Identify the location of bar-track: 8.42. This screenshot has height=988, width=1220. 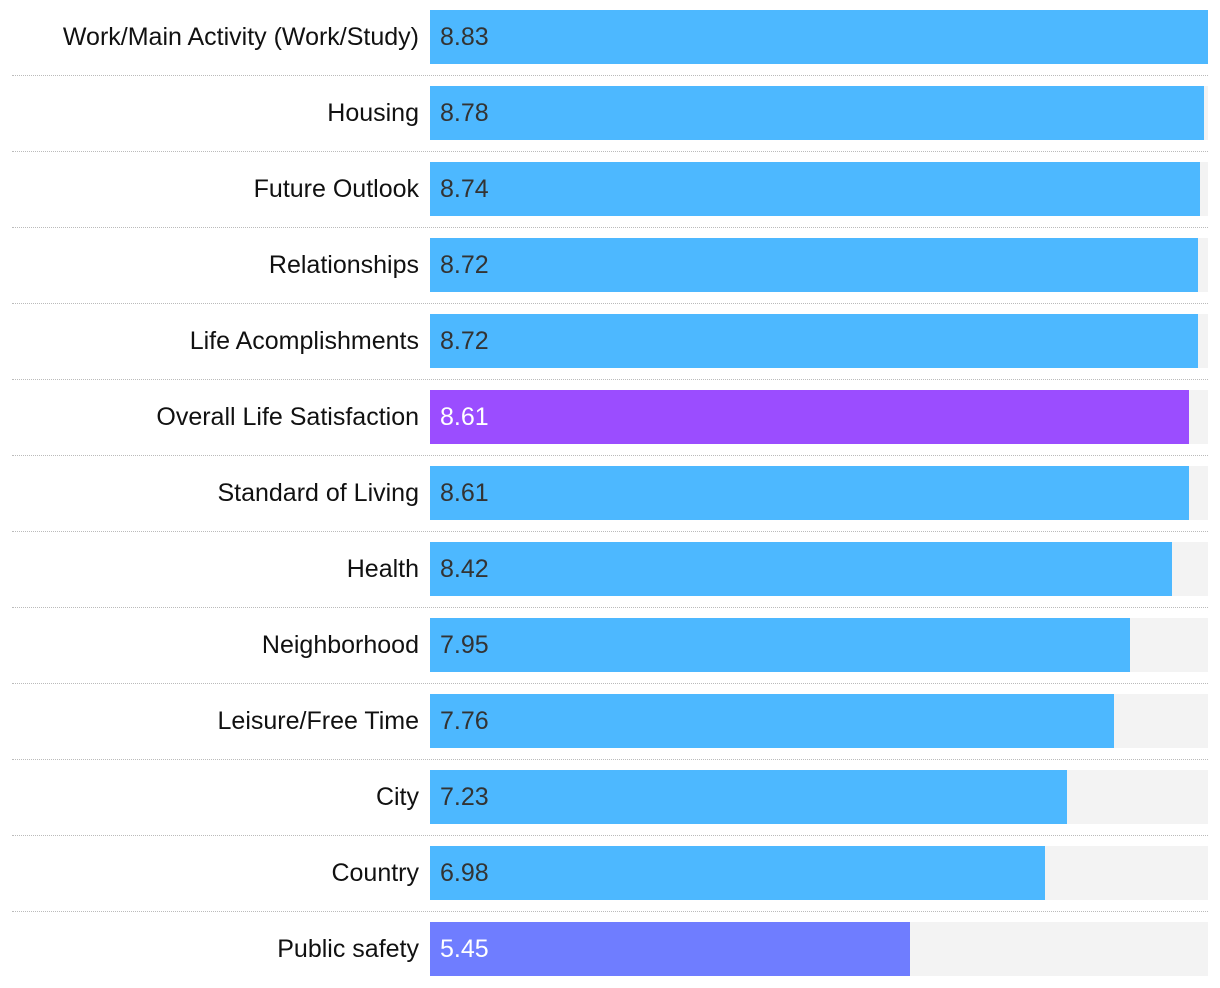
(819, 569).